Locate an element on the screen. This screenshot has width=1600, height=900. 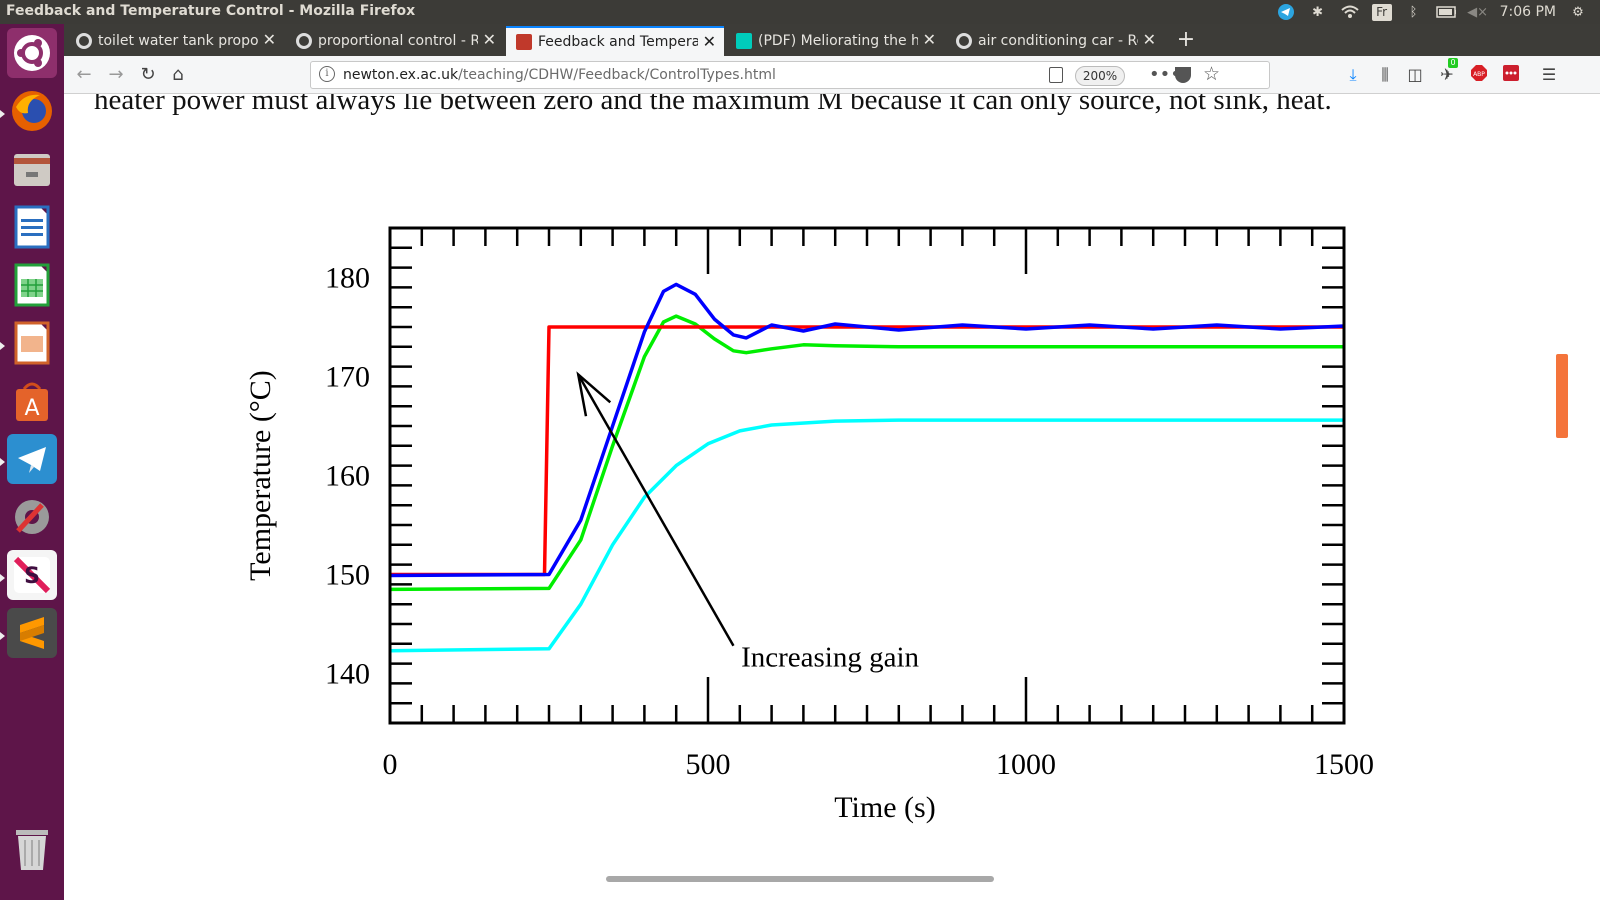
libreoffice-impress-icon is located at coordinates (32, 343).